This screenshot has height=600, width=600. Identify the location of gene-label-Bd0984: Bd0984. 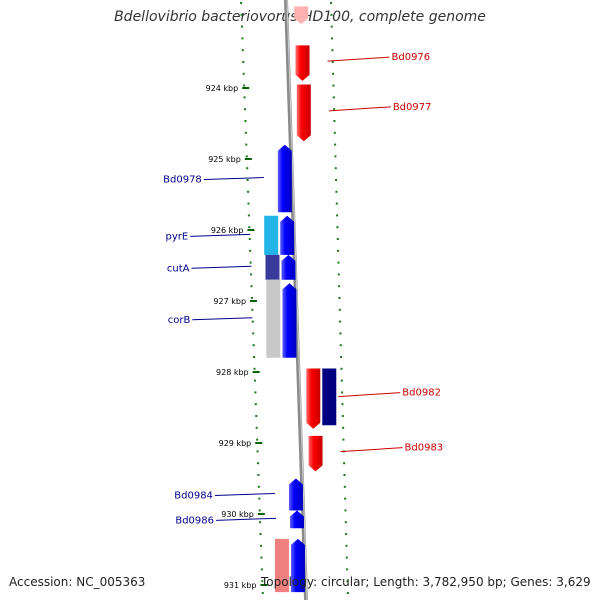
(193, 495).